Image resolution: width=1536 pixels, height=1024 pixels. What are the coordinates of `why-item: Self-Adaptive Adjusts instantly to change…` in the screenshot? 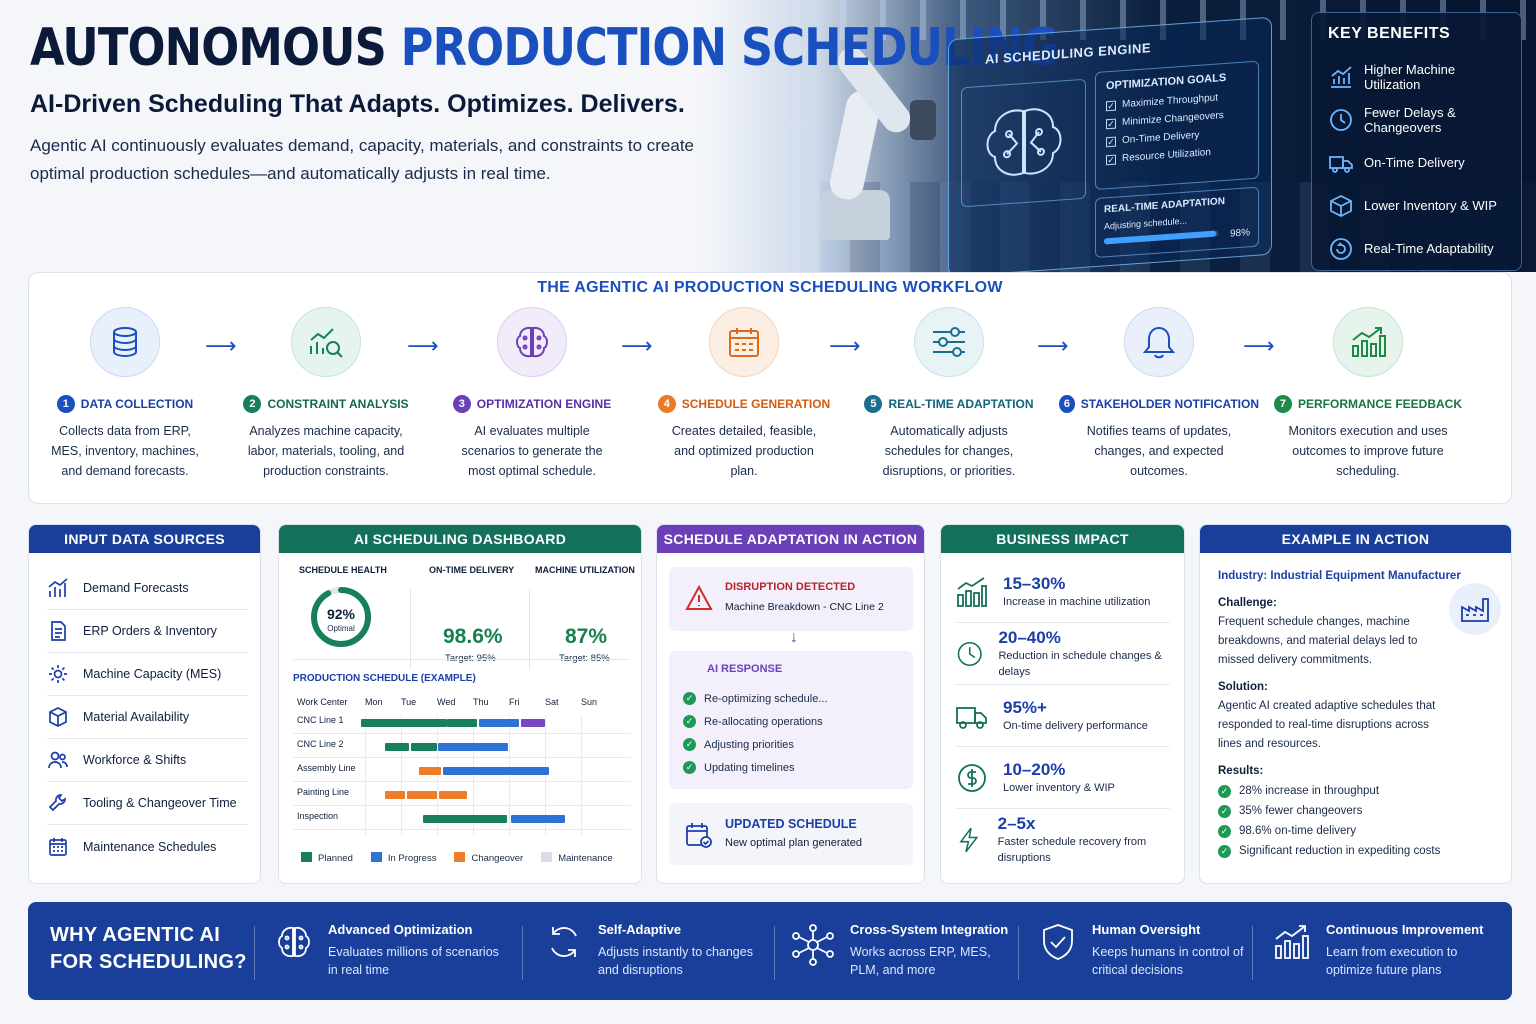 It's located at (651, 950).